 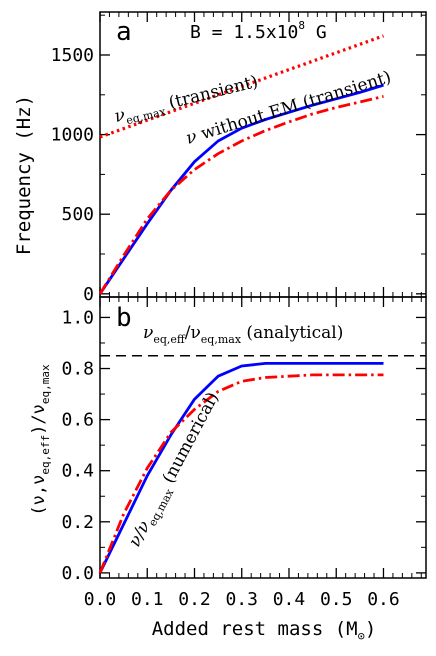 What do you see at coordinates (72, 135) in the screenshot?
I see `y-tick-label-a: 1000` at bounding box center [72, 135].